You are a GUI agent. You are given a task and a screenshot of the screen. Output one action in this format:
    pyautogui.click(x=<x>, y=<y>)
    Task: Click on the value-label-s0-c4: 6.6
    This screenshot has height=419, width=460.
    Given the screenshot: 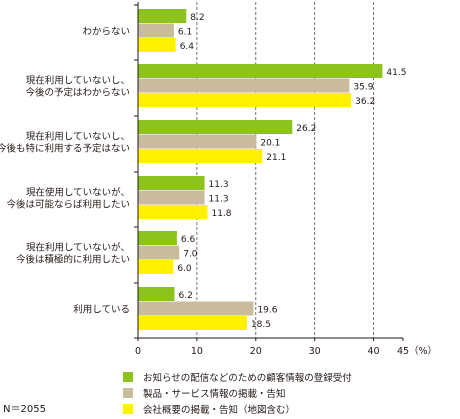 What is the action you would take?
    pyautogui.click(x=188, y=240)
    